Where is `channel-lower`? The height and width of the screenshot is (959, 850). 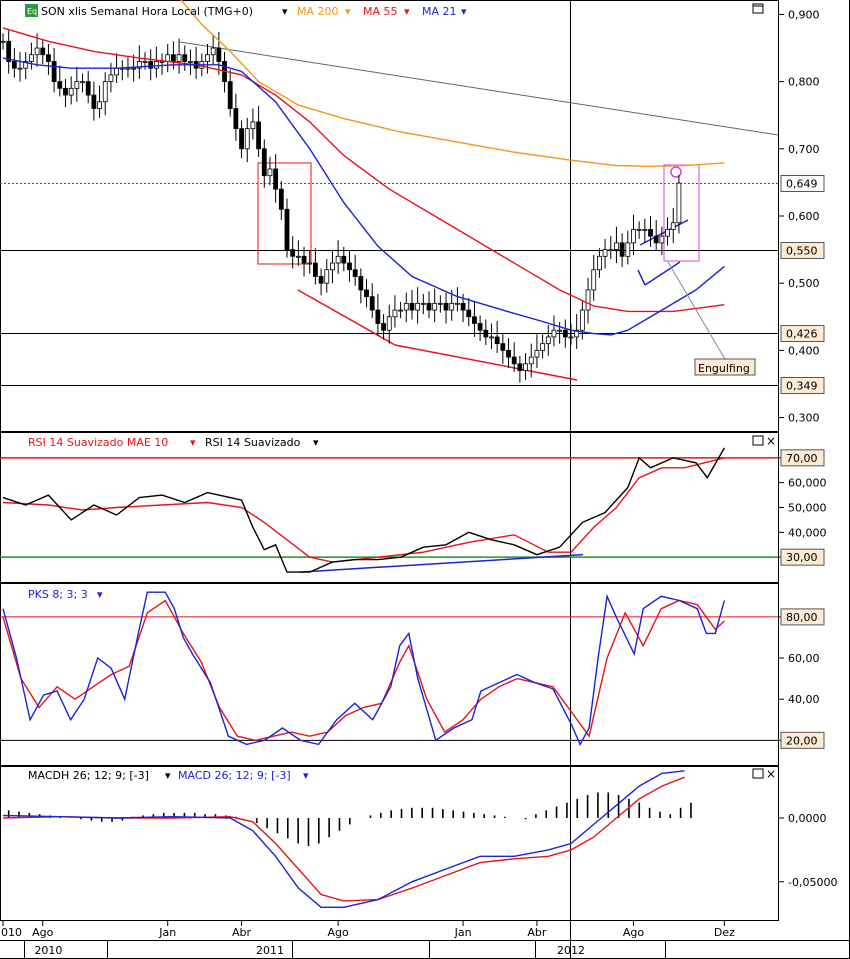 channel-lower is located at coordinates (662, 273).